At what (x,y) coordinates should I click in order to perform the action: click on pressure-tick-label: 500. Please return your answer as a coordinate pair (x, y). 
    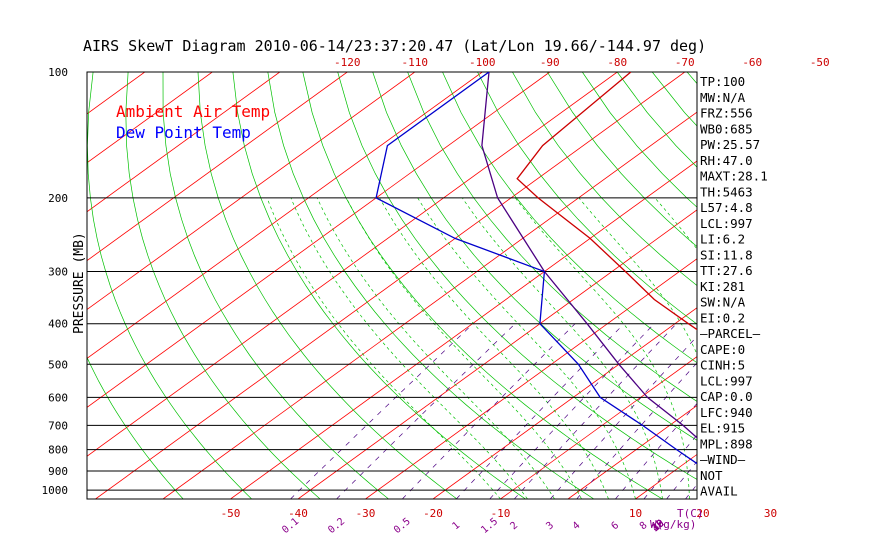
    Looking at the image, I should click on (58, 364).